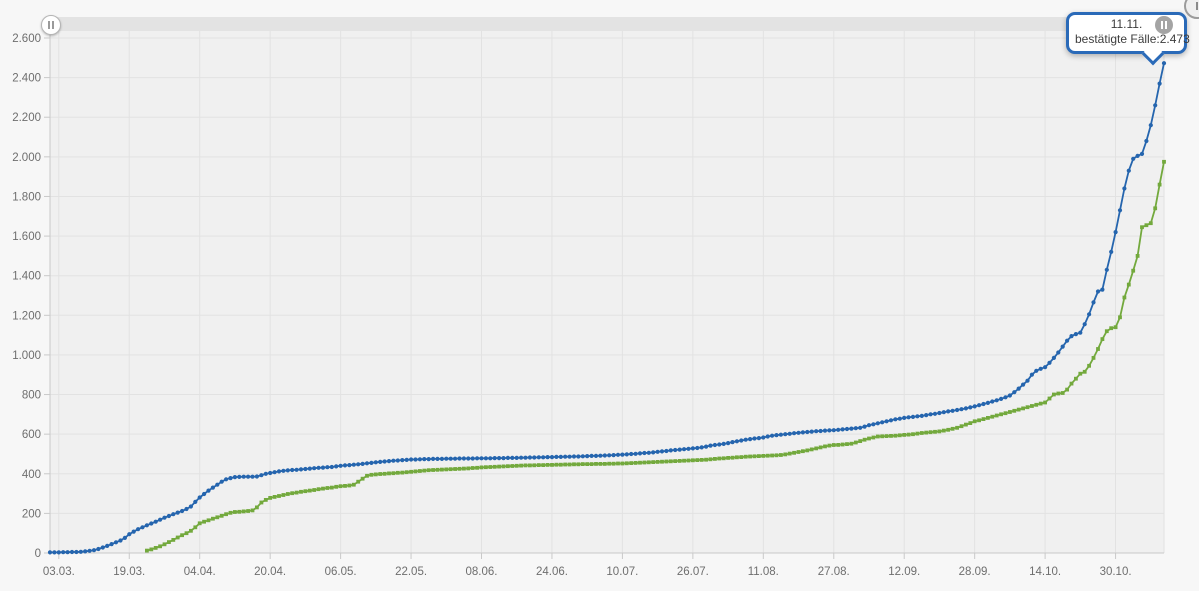  What do you see at coordinates (31, 514) in the screenshot?
I see `svg-text: 200` at bounding box center [31, 514].